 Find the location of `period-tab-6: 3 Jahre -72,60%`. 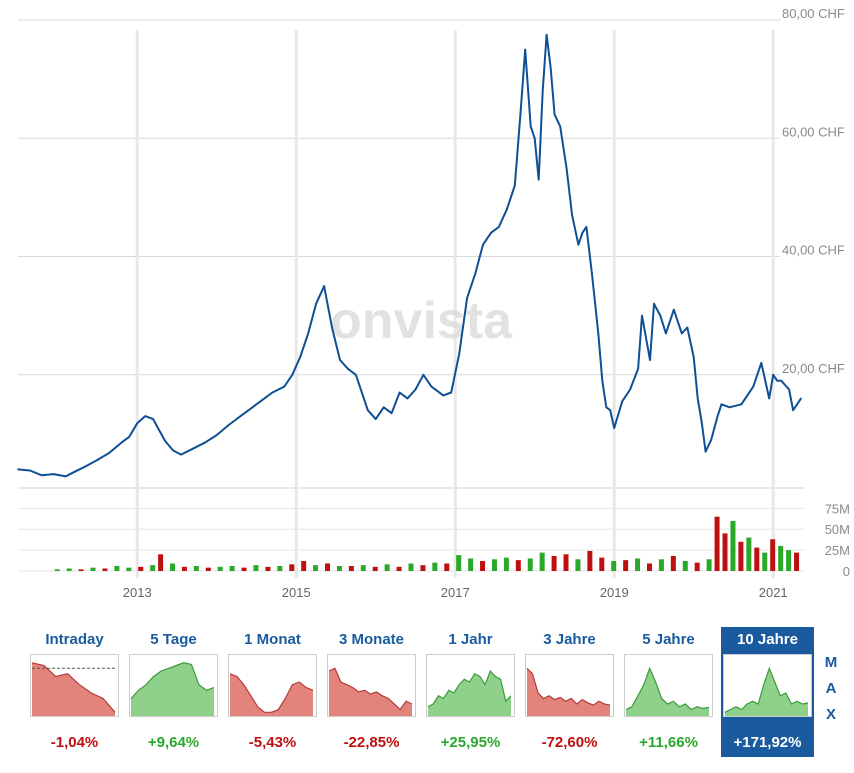

period-tab-6: 3 Jahre -72,60% is located at coordinates (569, 692).